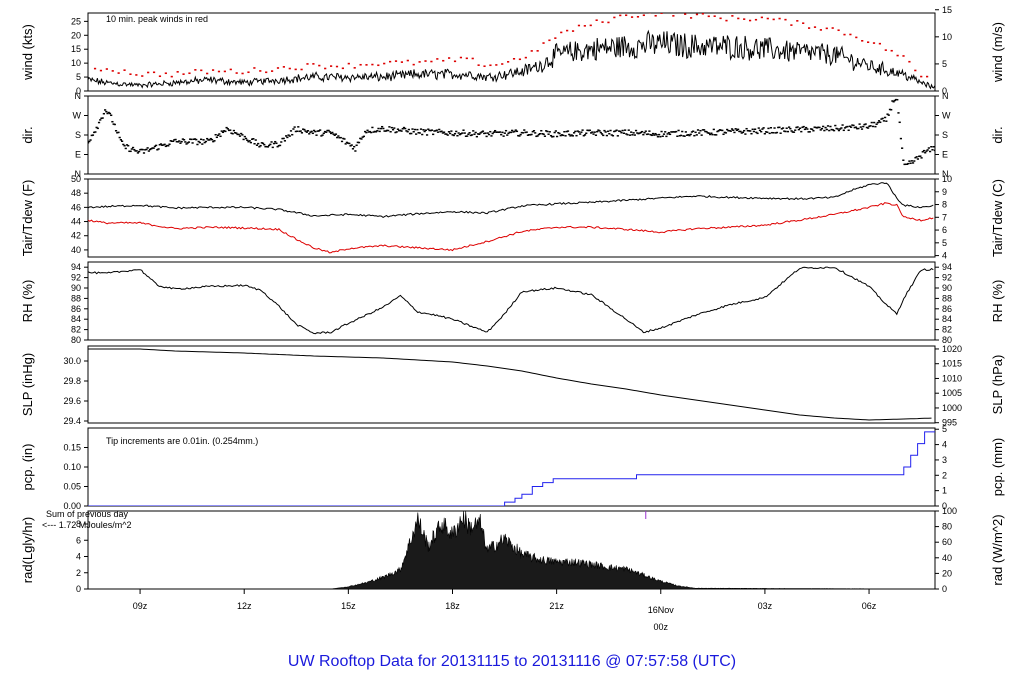 The image size is (1024, 700). What do you see at coordinates (511, 59) in the screenshot?
I see `wind-speed-line` at bounding box center [511, 59].